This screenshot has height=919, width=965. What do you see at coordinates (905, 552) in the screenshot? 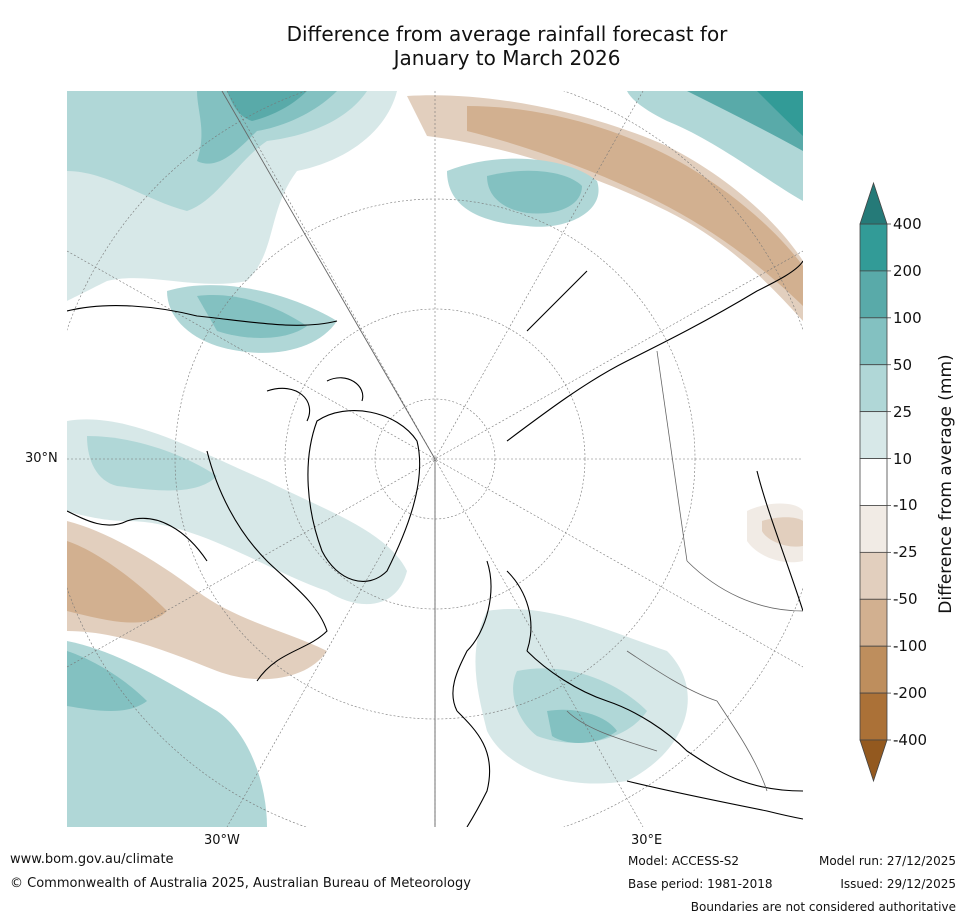
I see `colorbar-tick-label: -25` at bounding box center [905, 552].